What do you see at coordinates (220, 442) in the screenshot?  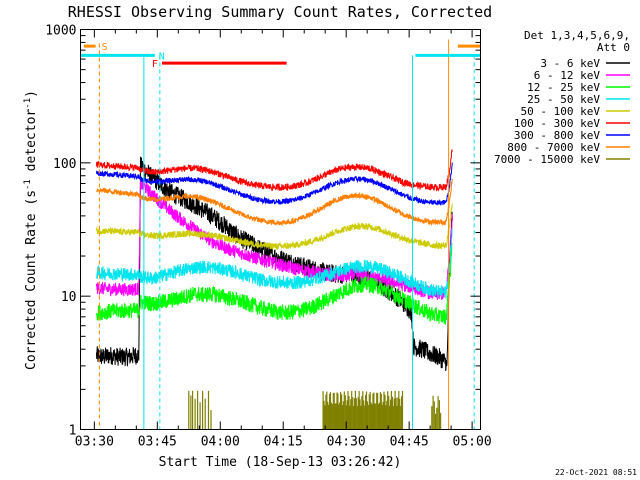 I see `x-tick-label: 04:00` at bounding box center [220, 442].